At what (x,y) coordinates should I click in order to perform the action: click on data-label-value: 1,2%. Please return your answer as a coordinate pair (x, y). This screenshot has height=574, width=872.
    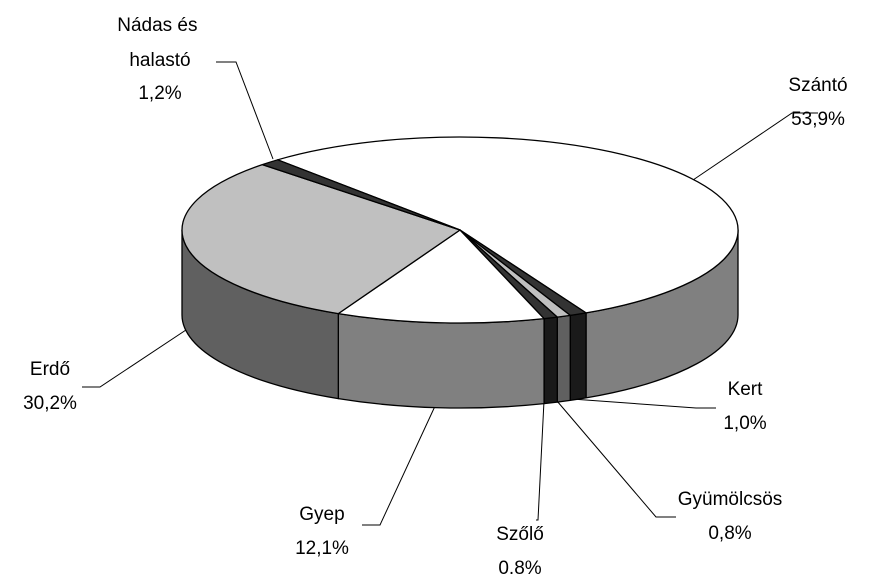
    Looking at the image, I should click on (159, 93).